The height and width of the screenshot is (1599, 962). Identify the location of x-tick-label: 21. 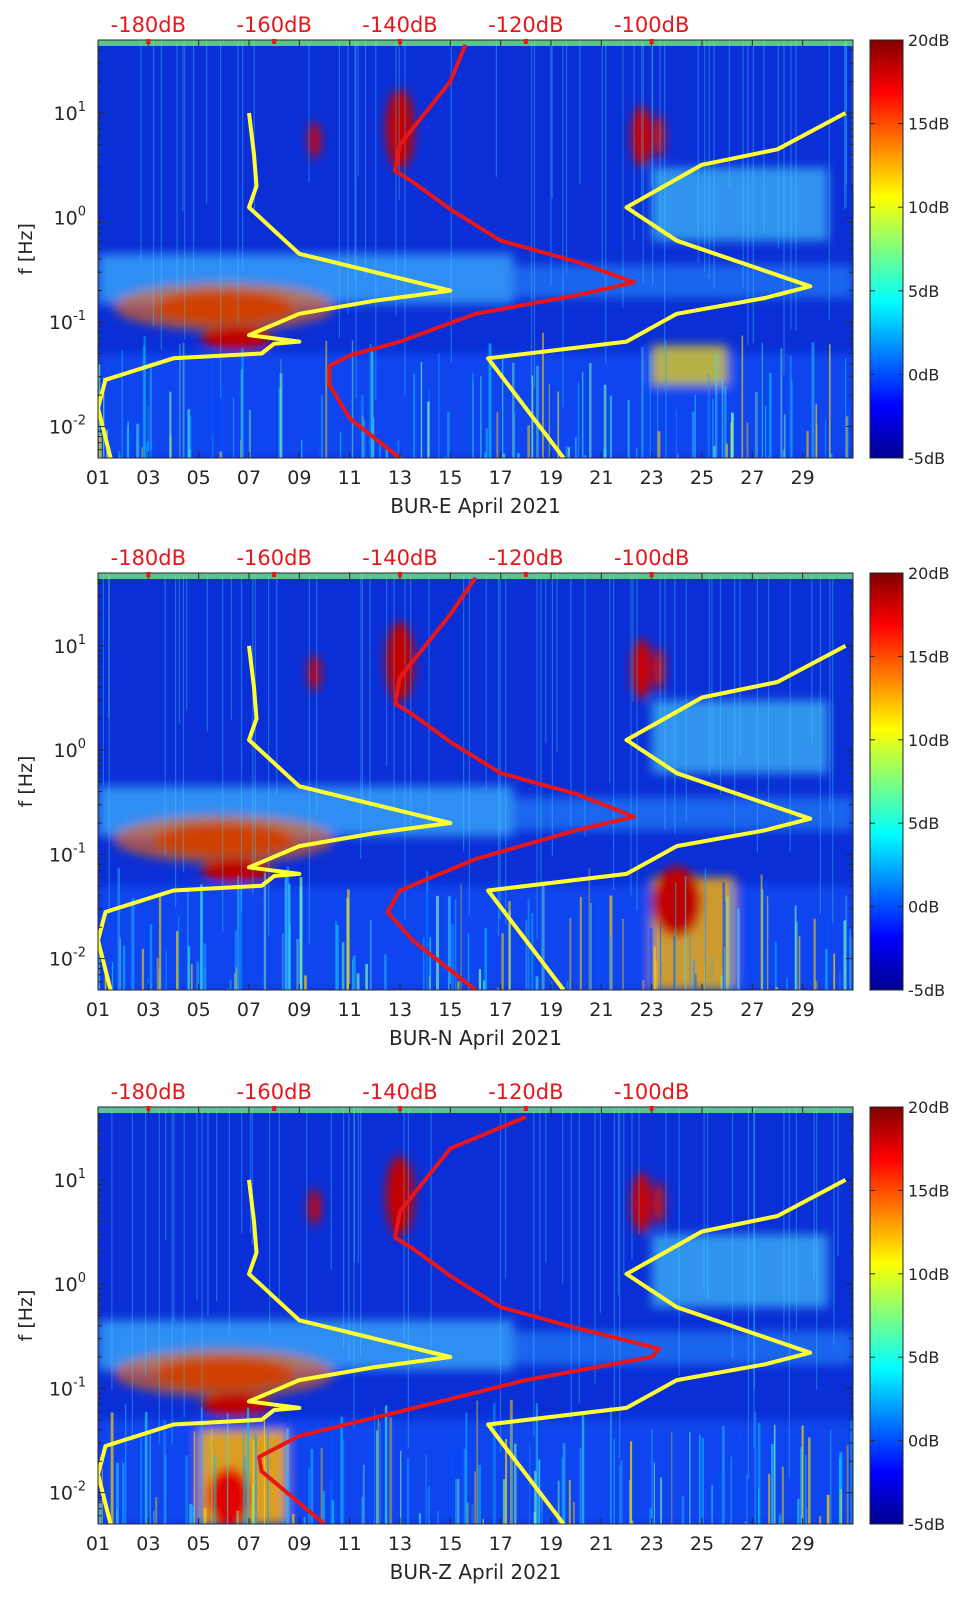
(601, 1010).